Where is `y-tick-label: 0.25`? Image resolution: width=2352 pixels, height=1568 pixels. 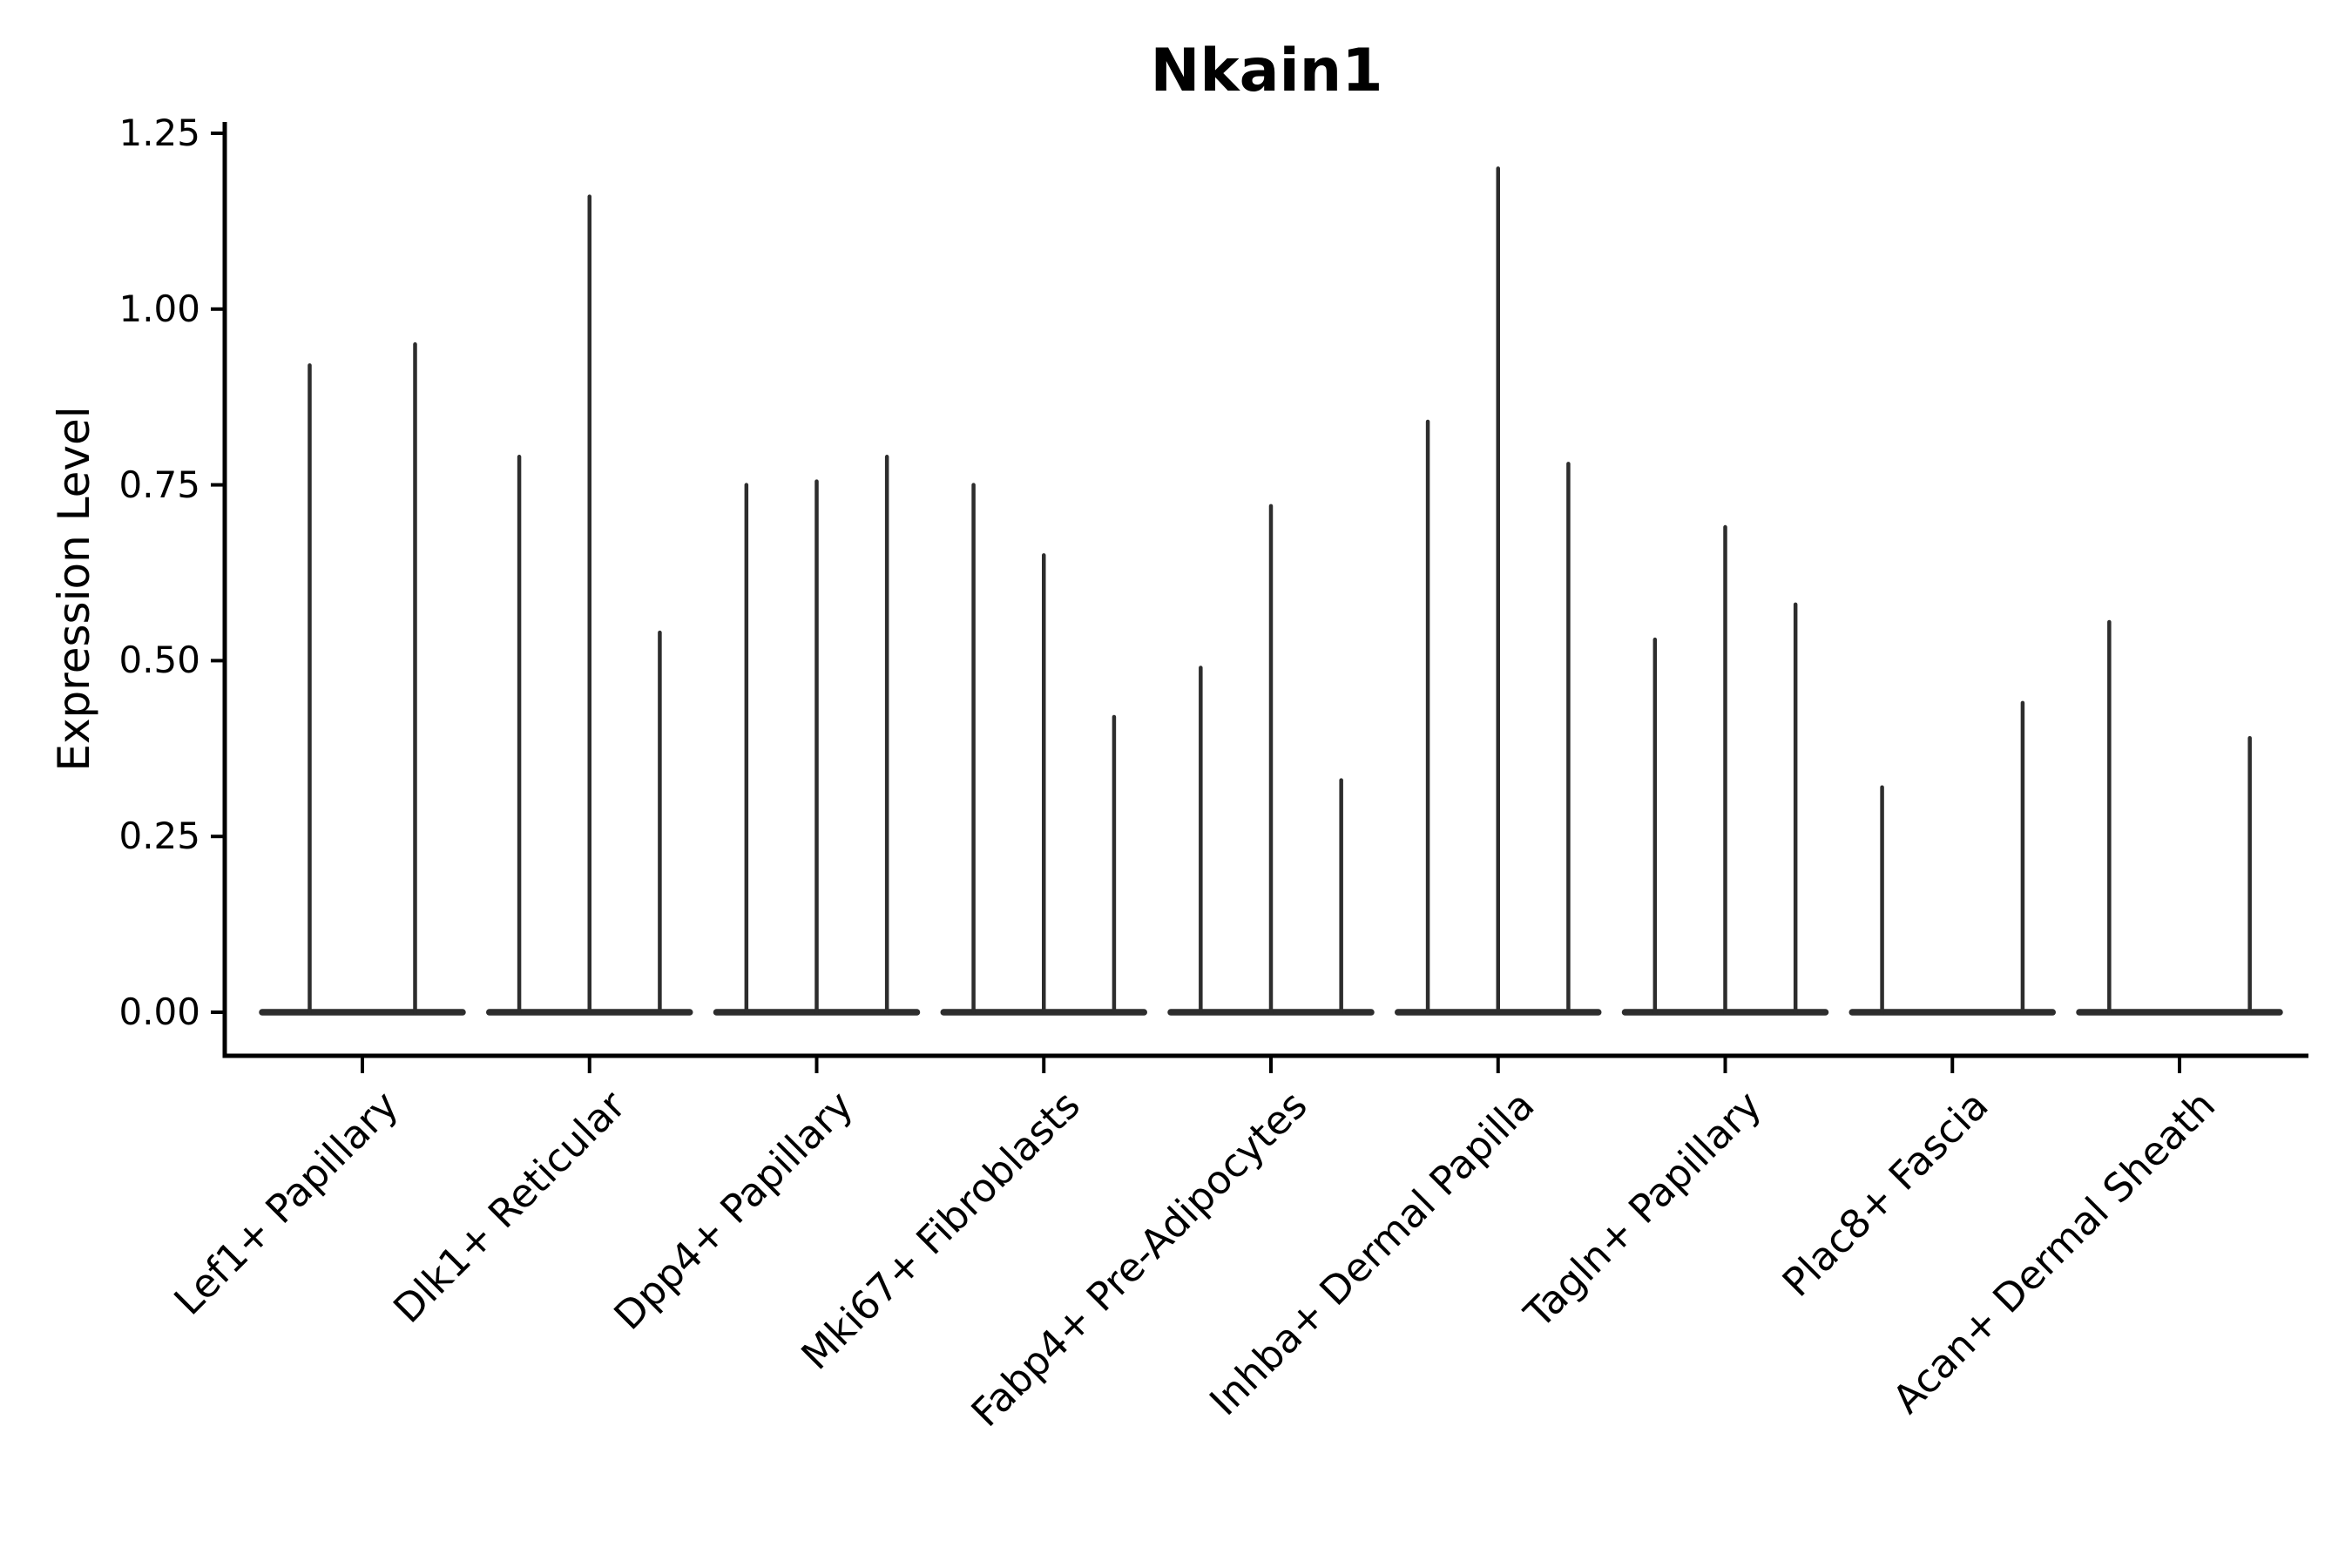
y-tick-label: 0.25 is located at coordinates (159, 836).